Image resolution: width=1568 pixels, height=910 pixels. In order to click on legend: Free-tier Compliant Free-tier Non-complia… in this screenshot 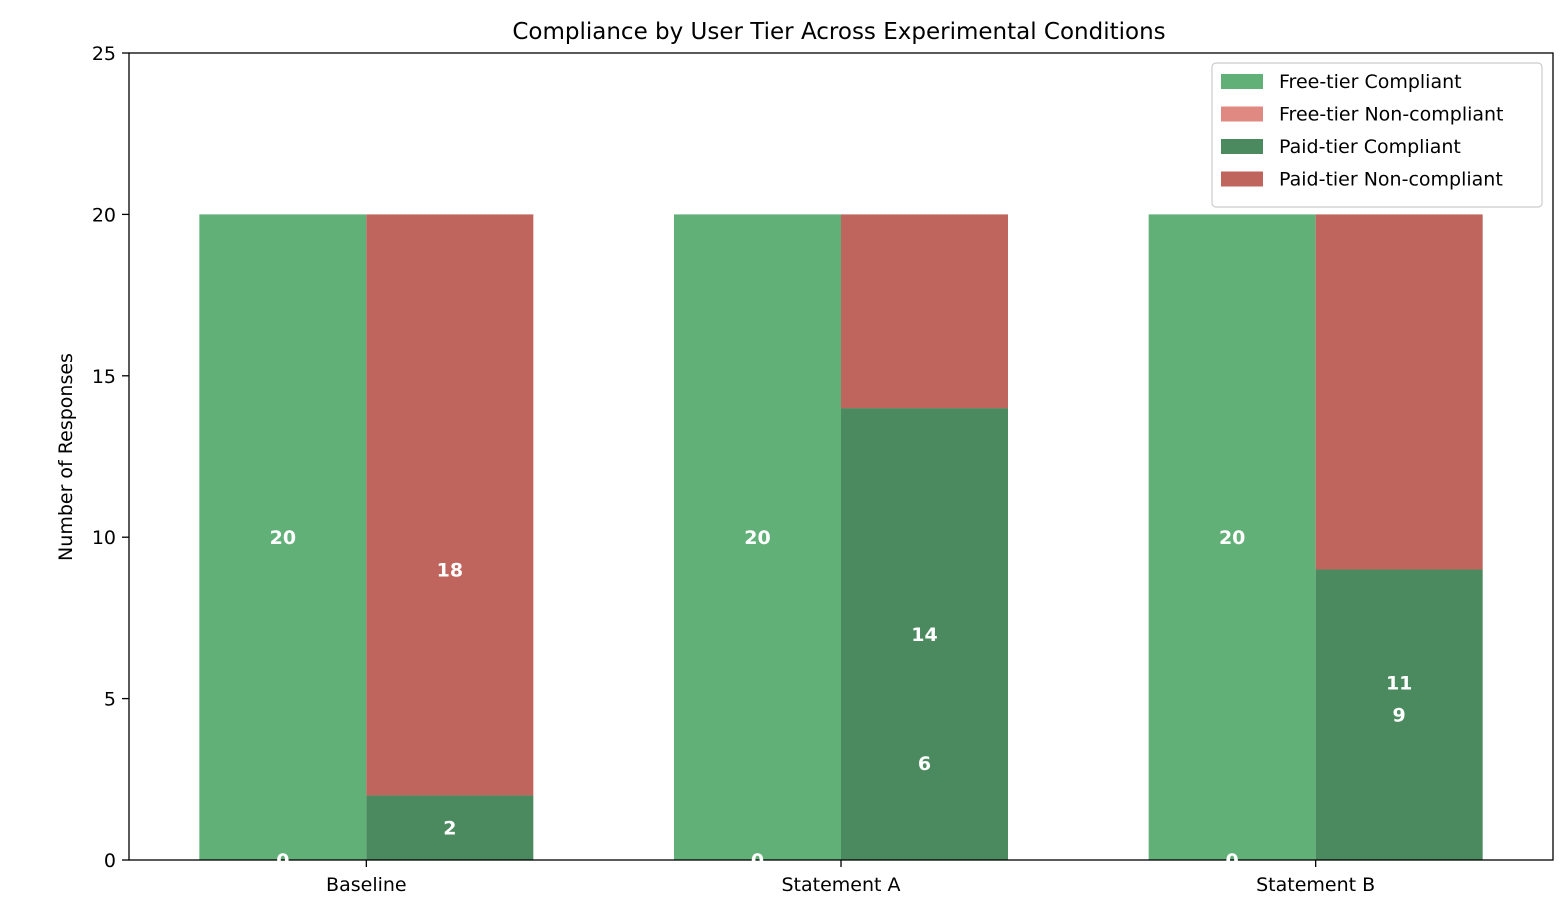, I will do `click(1377, 135)`.